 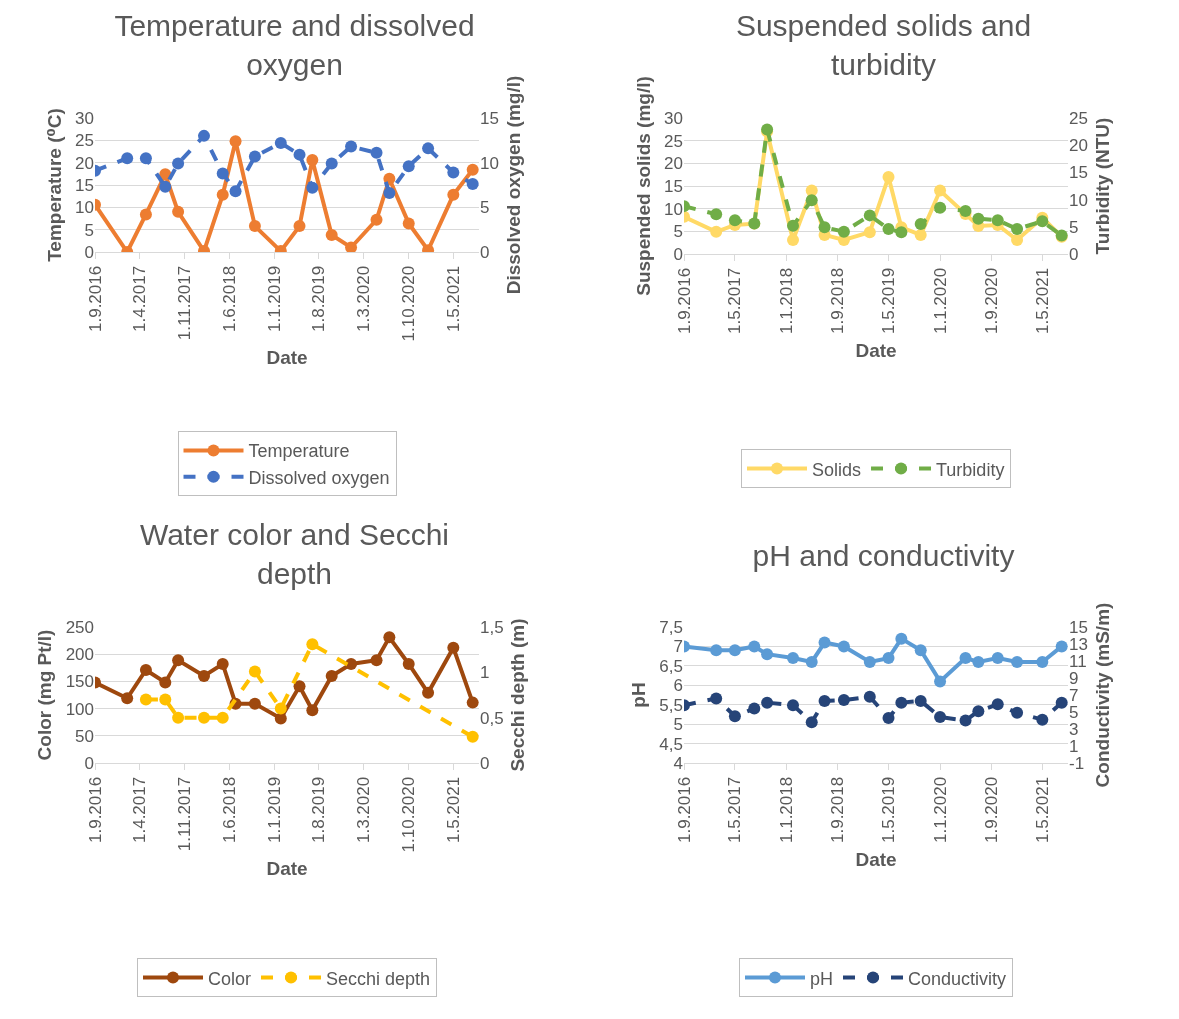 I want to click on y-tick-label: 7, so click(x=678, y=647).